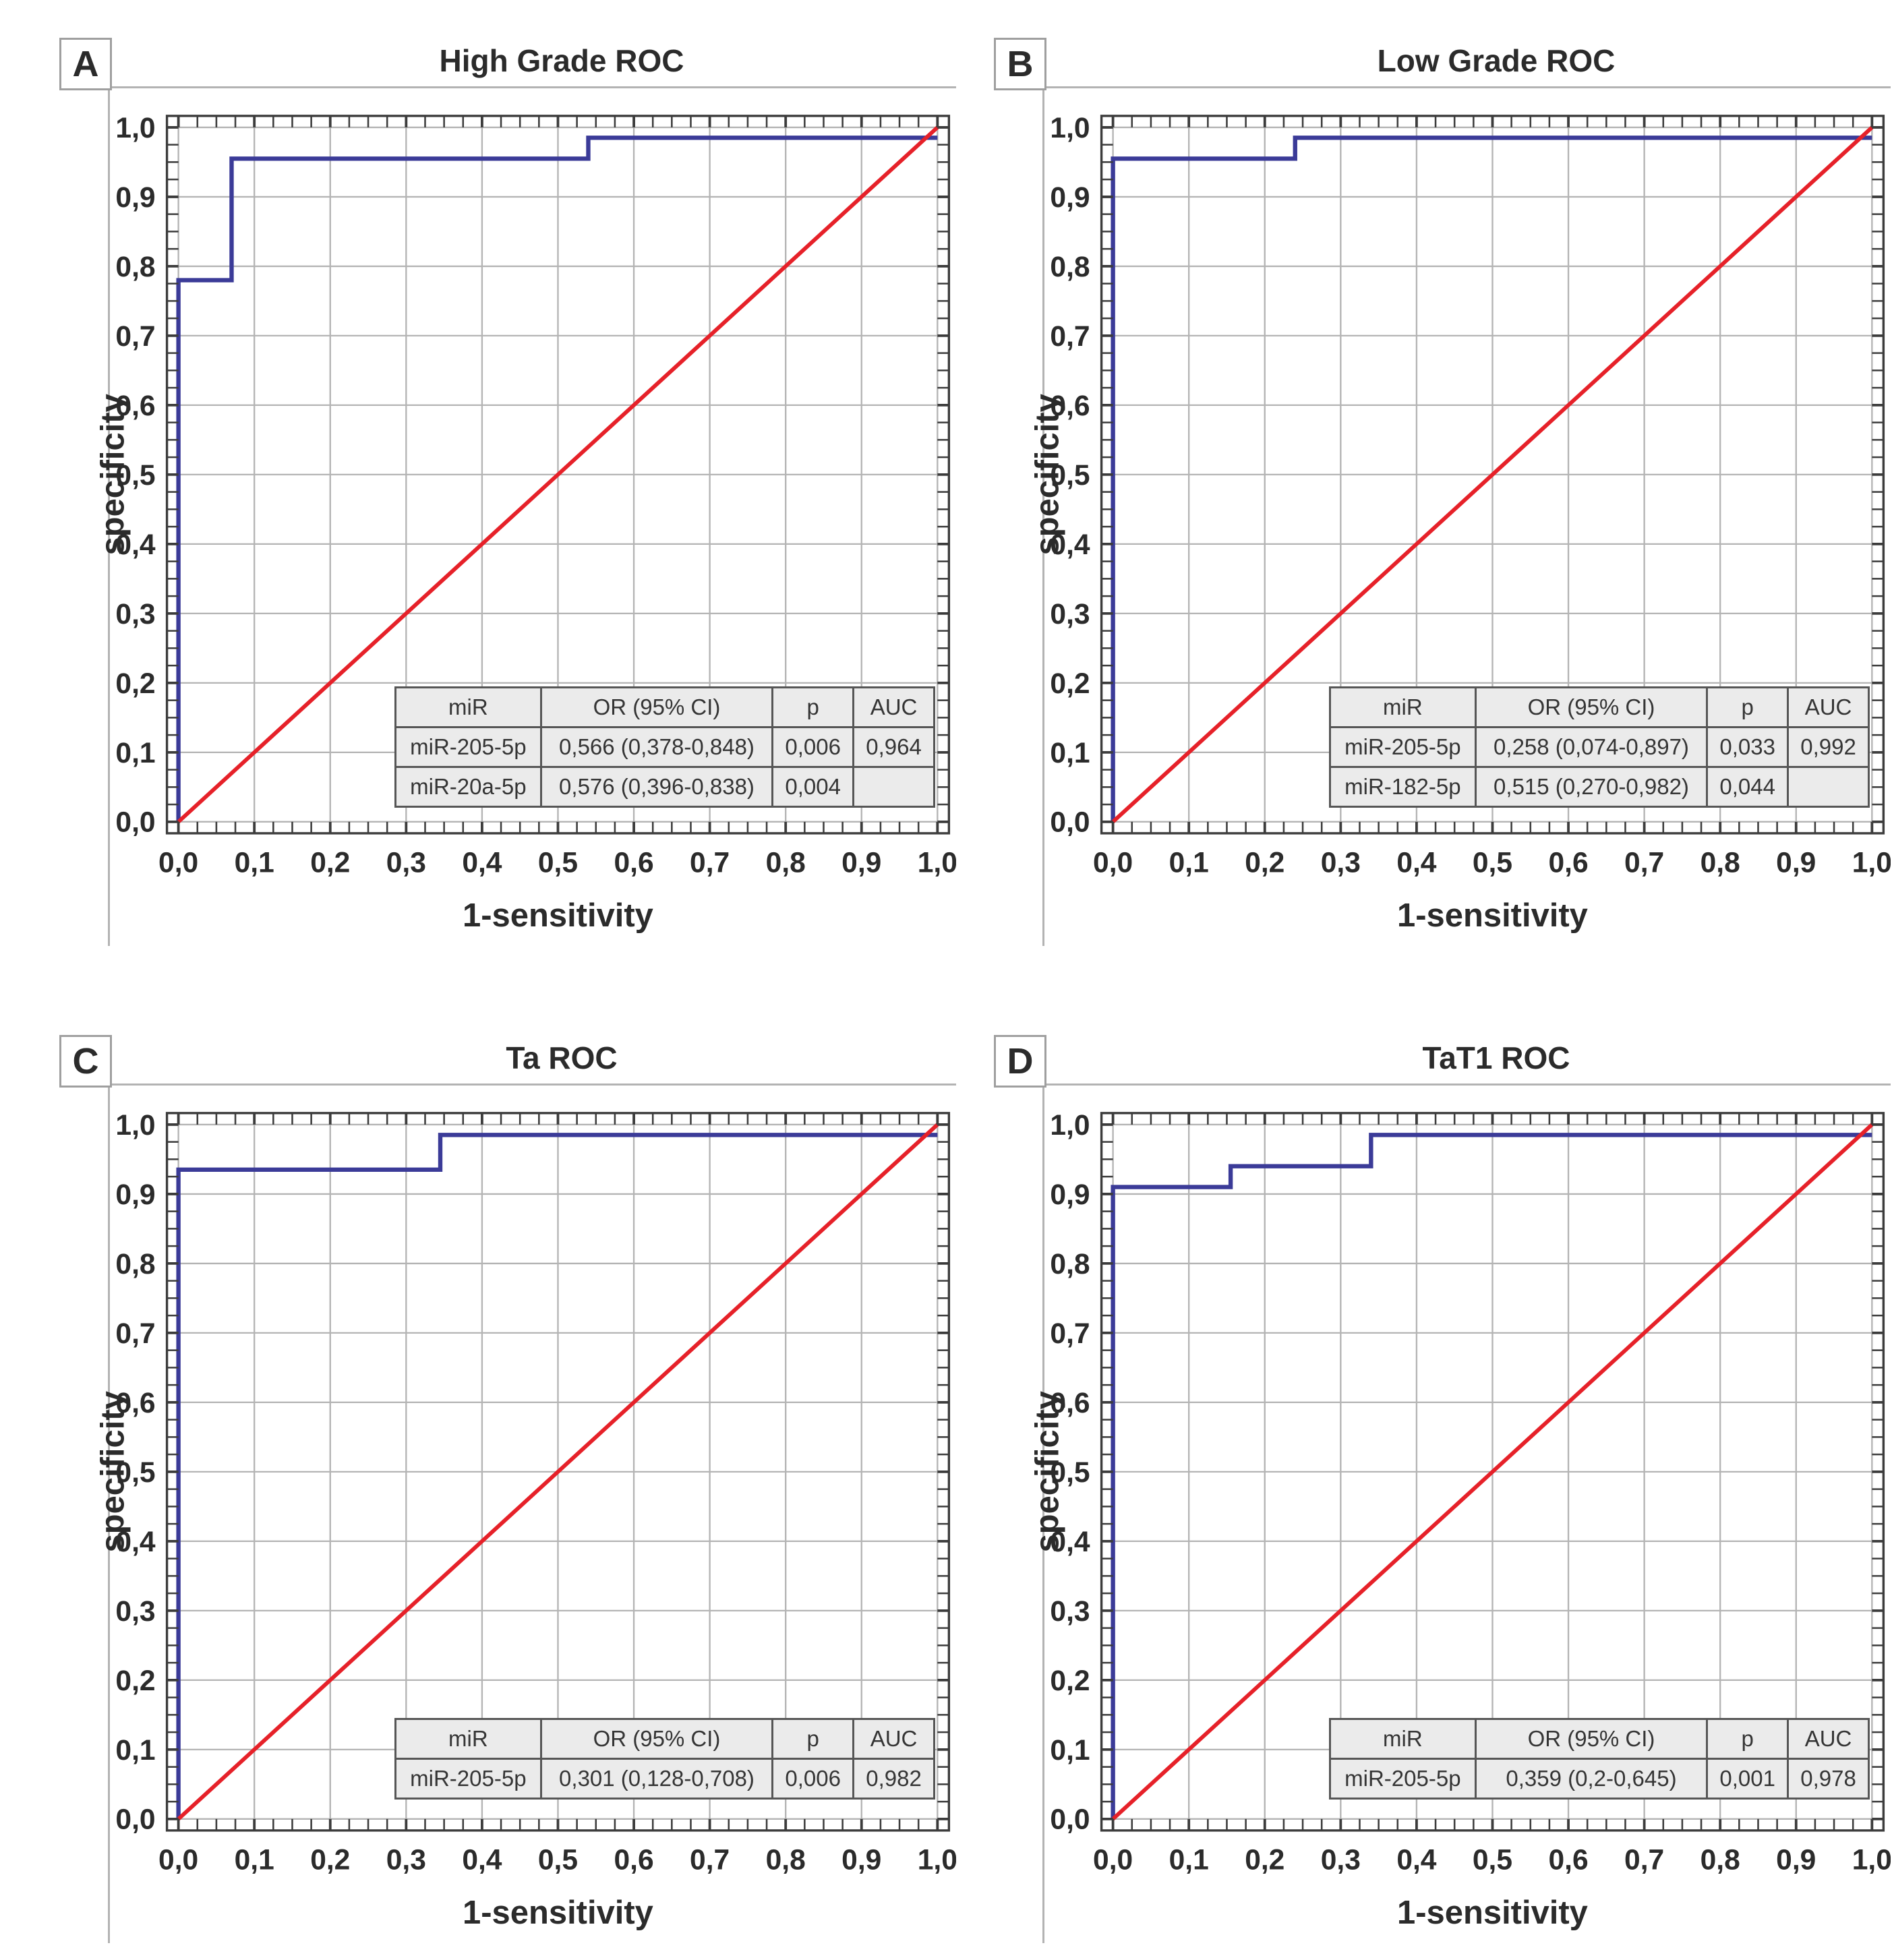  I want to click on panel-d-label-box: D, so click(1020, 1061).